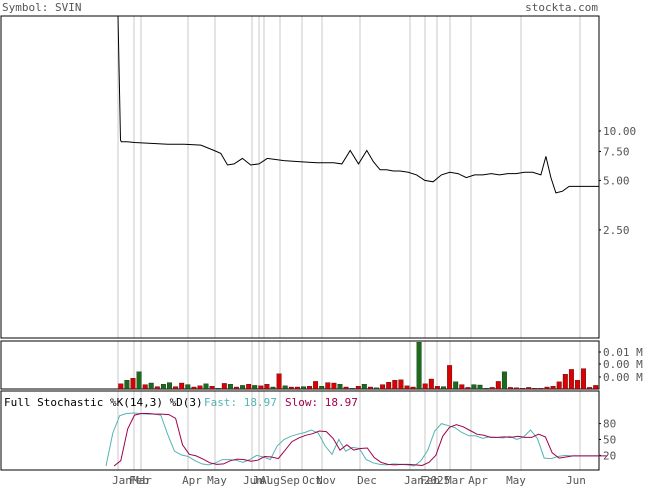  I want to click on x-tick-label: Jan, so click(122, 480).